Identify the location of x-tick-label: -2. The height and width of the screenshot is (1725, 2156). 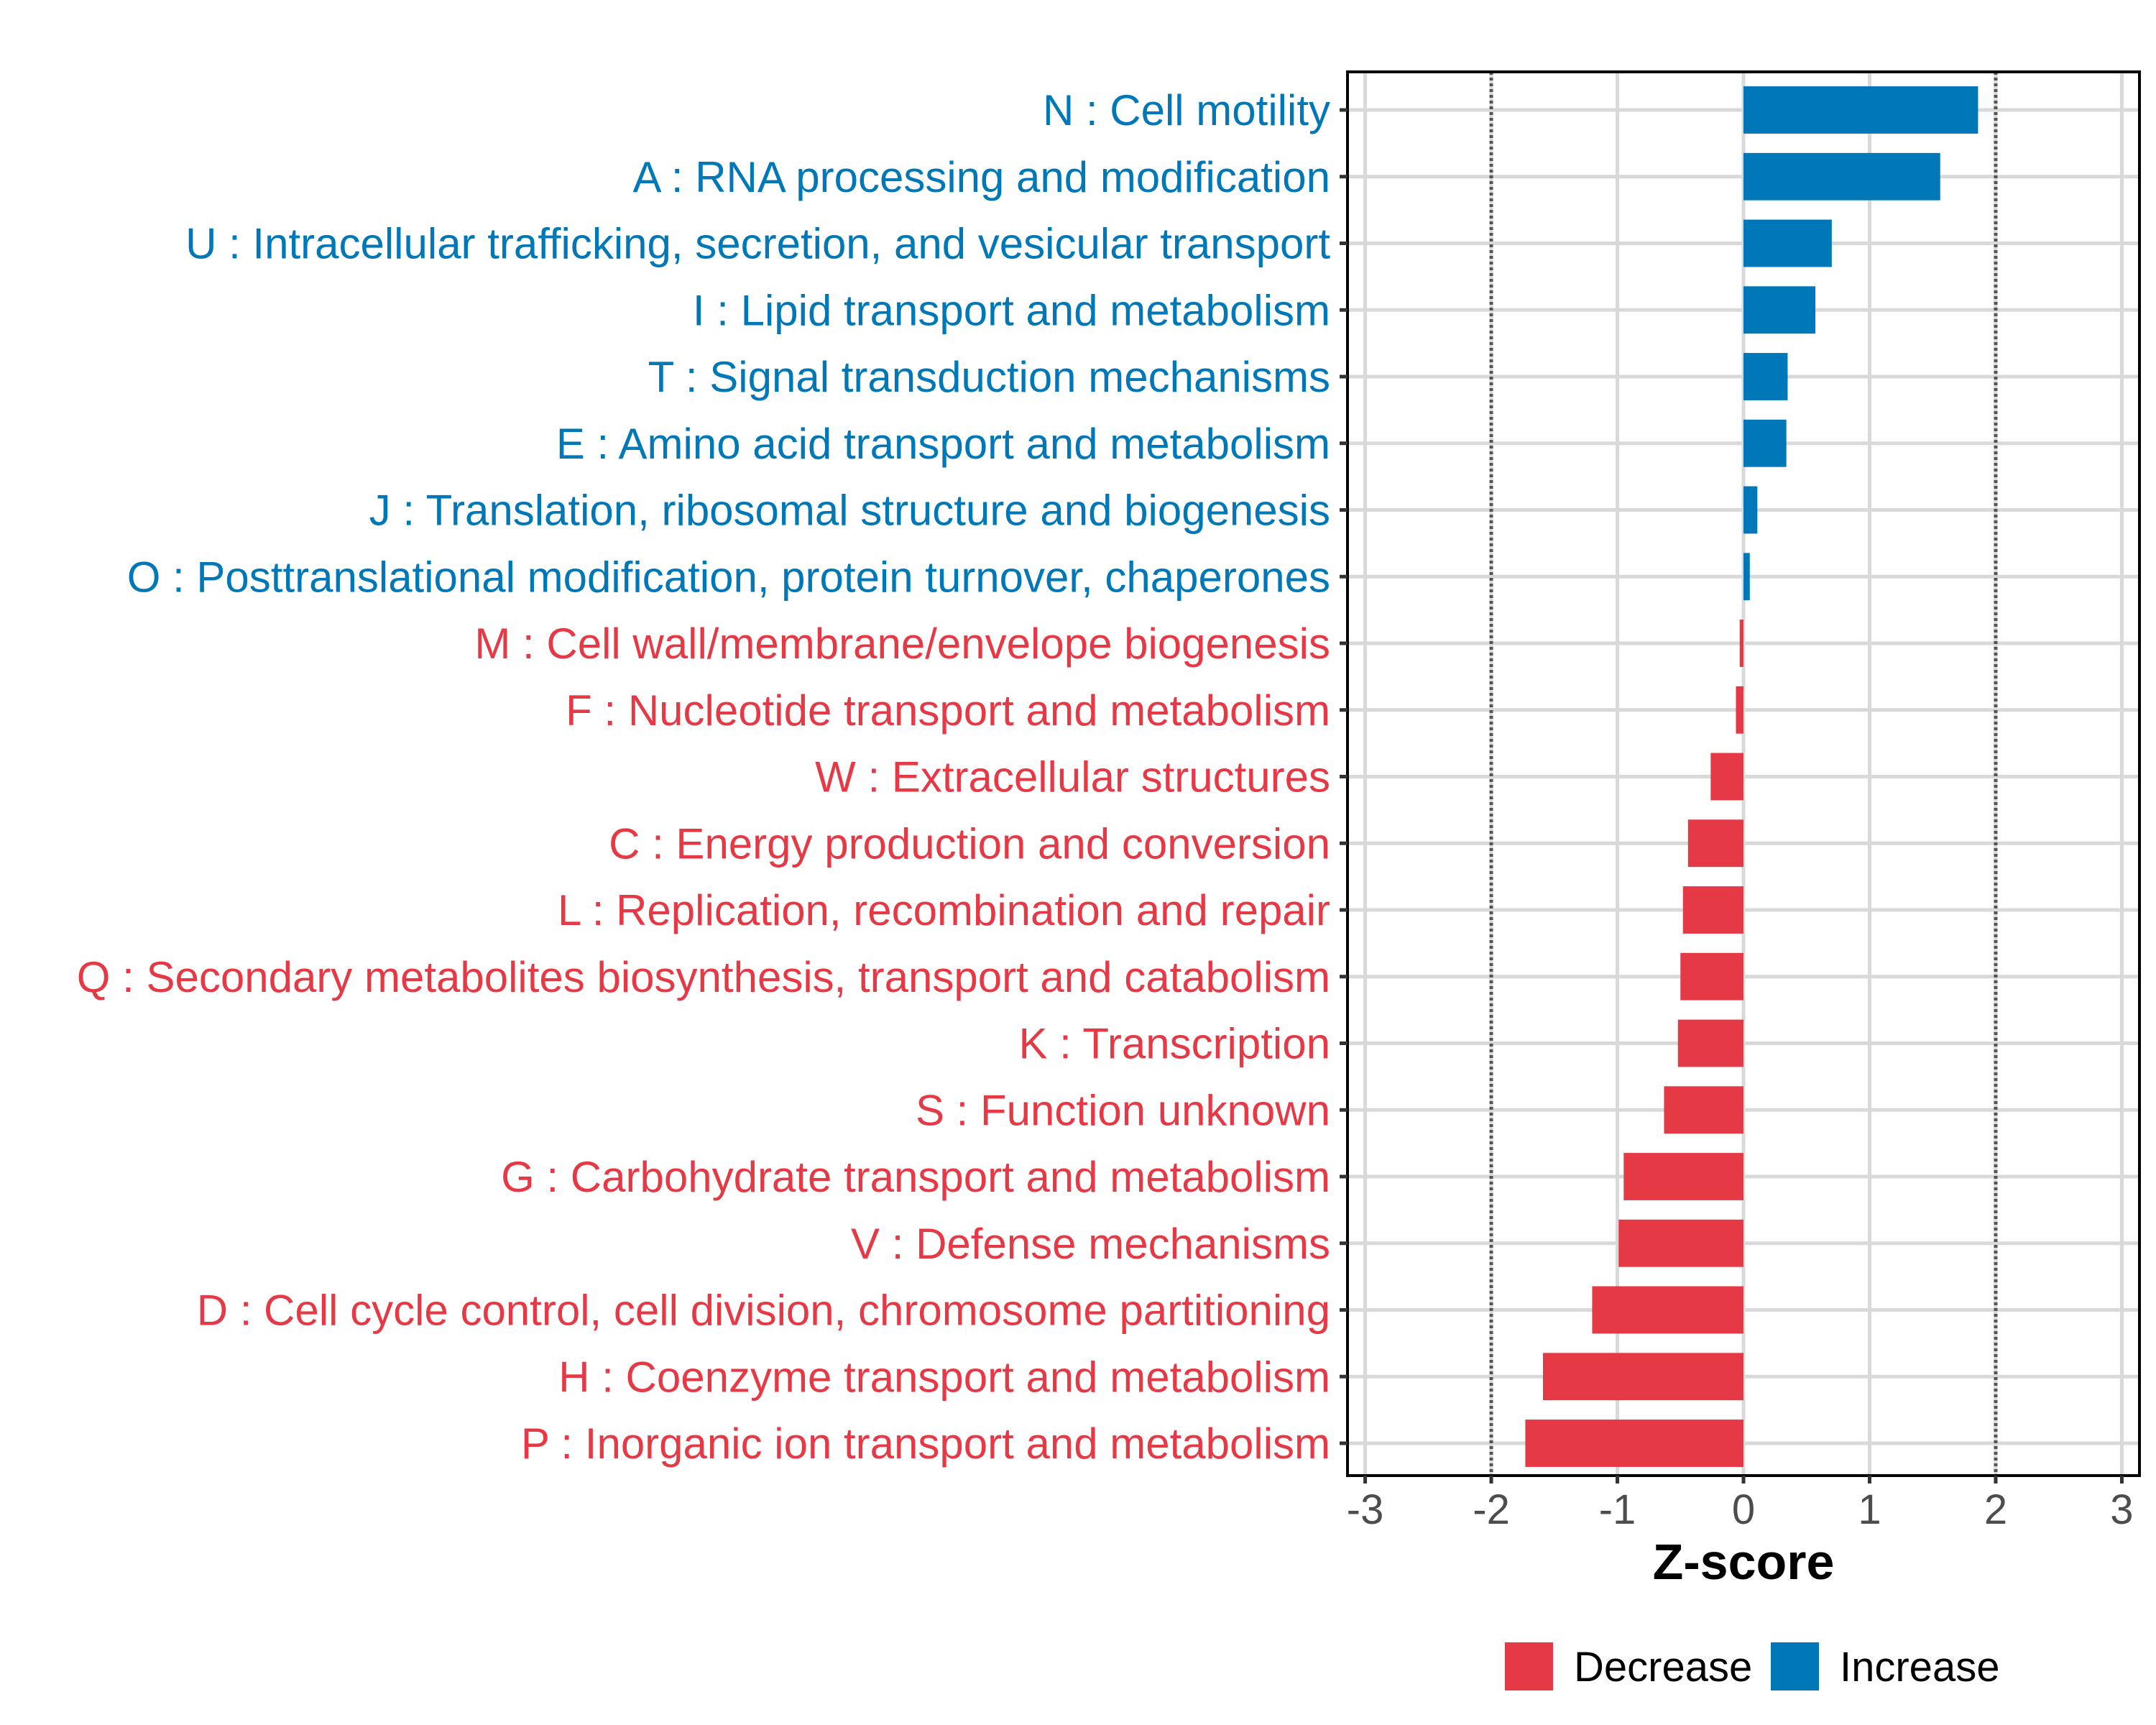
(1492, 1509).